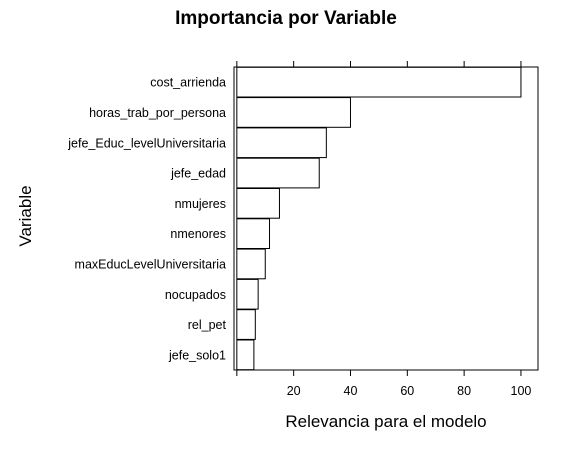 The height and width of the screenshot is (453, 572). I want to click on bar-nocupados, so click(247, 294).